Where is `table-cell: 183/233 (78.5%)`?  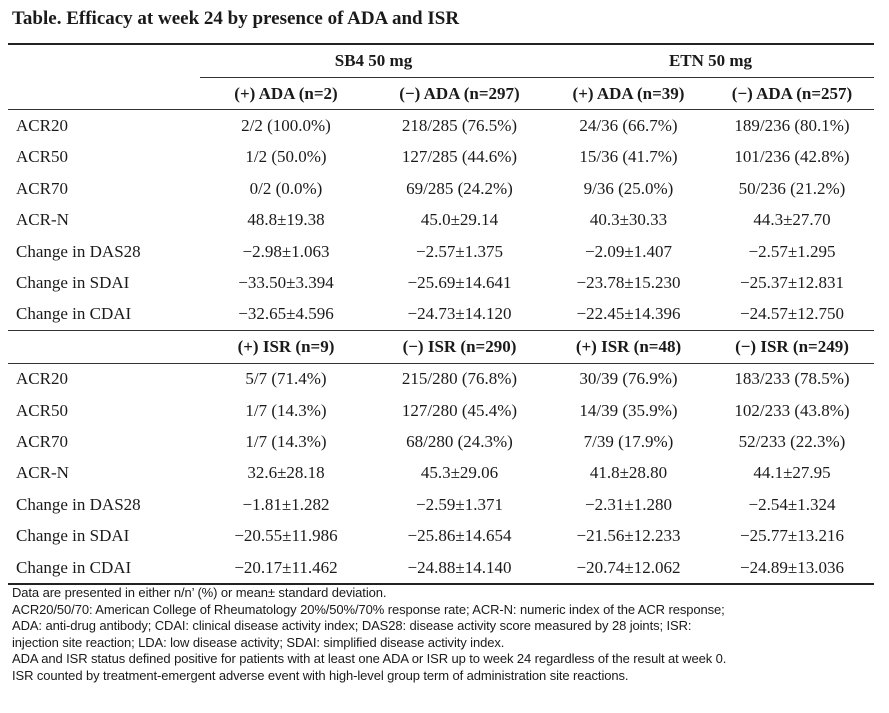 table-cell: 183/233 (78.5%) is located at coordinates (792, 379).